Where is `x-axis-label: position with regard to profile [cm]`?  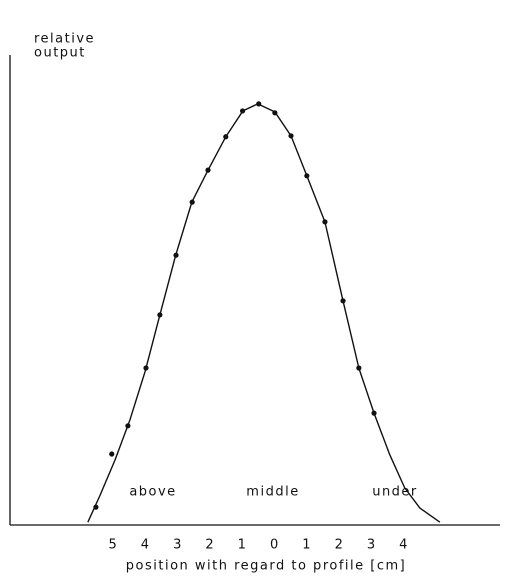 x-axis-label: position with regard to profile [cm] is located at coordinates (266, 566).